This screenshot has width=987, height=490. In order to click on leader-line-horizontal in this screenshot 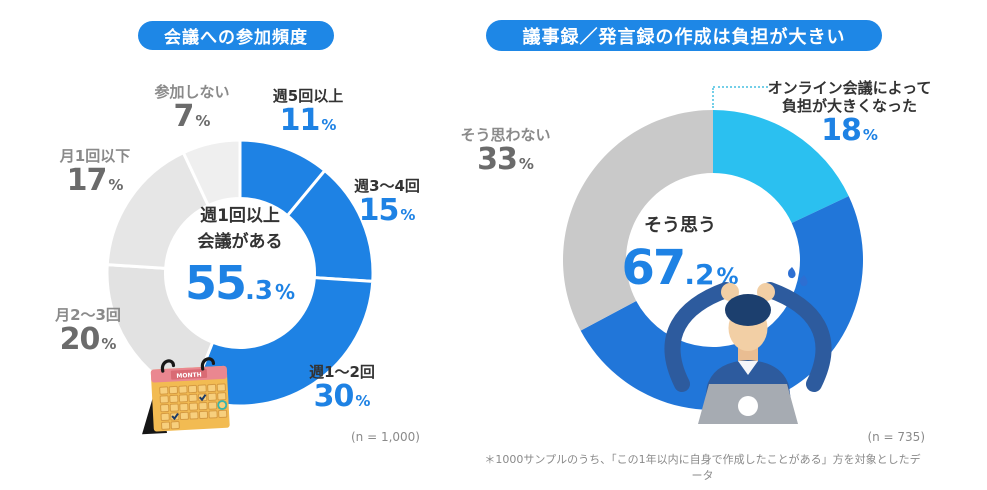, I will do `click(740, 87)`.